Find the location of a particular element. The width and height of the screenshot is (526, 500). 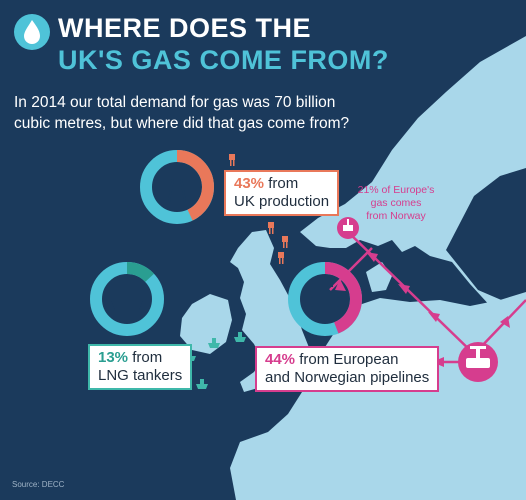

uk-production-label: 43% from UK production is located at coordinates (282, 193).